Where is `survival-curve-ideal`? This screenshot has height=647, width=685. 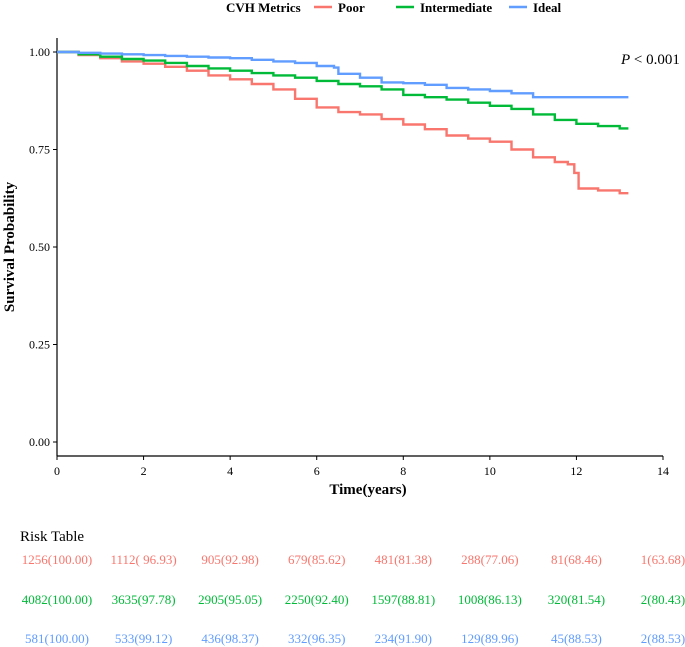
survival-curve-ideal is located at coordinates (343, 74).